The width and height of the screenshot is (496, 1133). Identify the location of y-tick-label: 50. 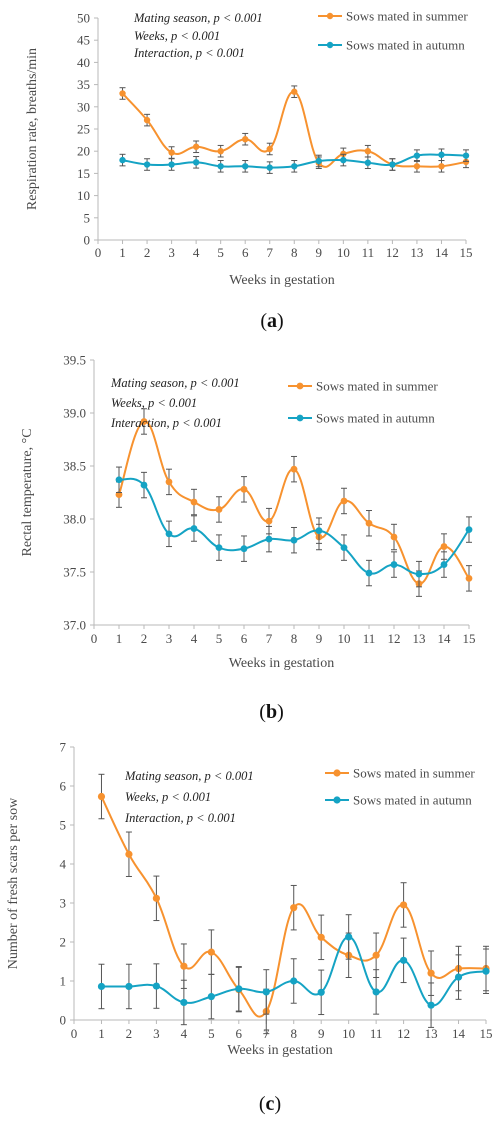
(83, 18).